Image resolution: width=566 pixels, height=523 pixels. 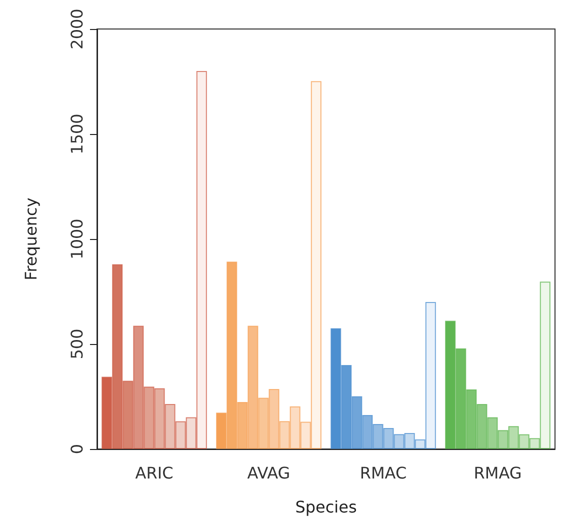 What do you see at coordinates (77, 239) in the screenshot?
I see `y-tick-label: 1000` at bounding box center [77, 239].